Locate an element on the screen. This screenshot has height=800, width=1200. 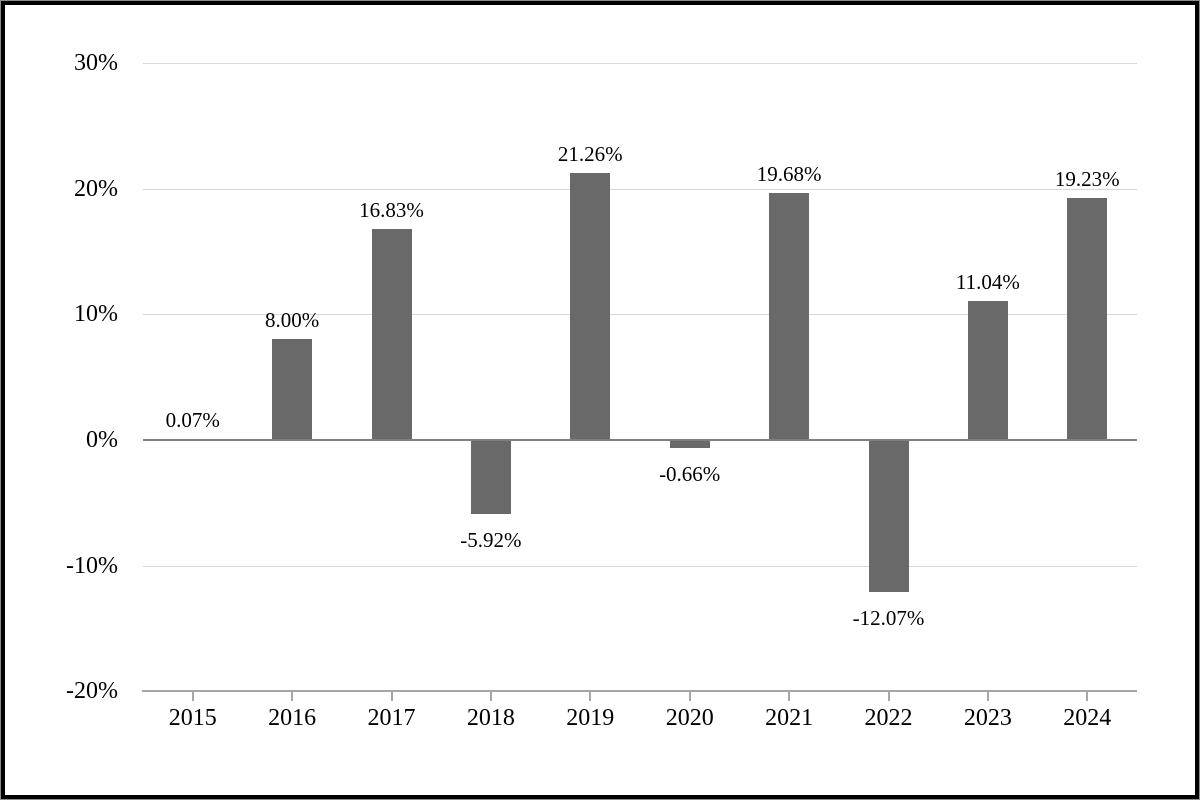
data-label-2021: 19.68% is located at coordinates (789, 173).